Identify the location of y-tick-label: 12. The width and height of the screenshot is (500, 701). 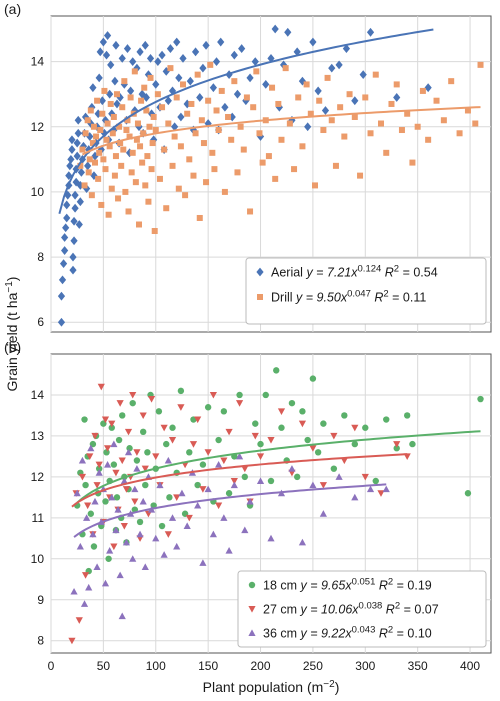
(38, 127).